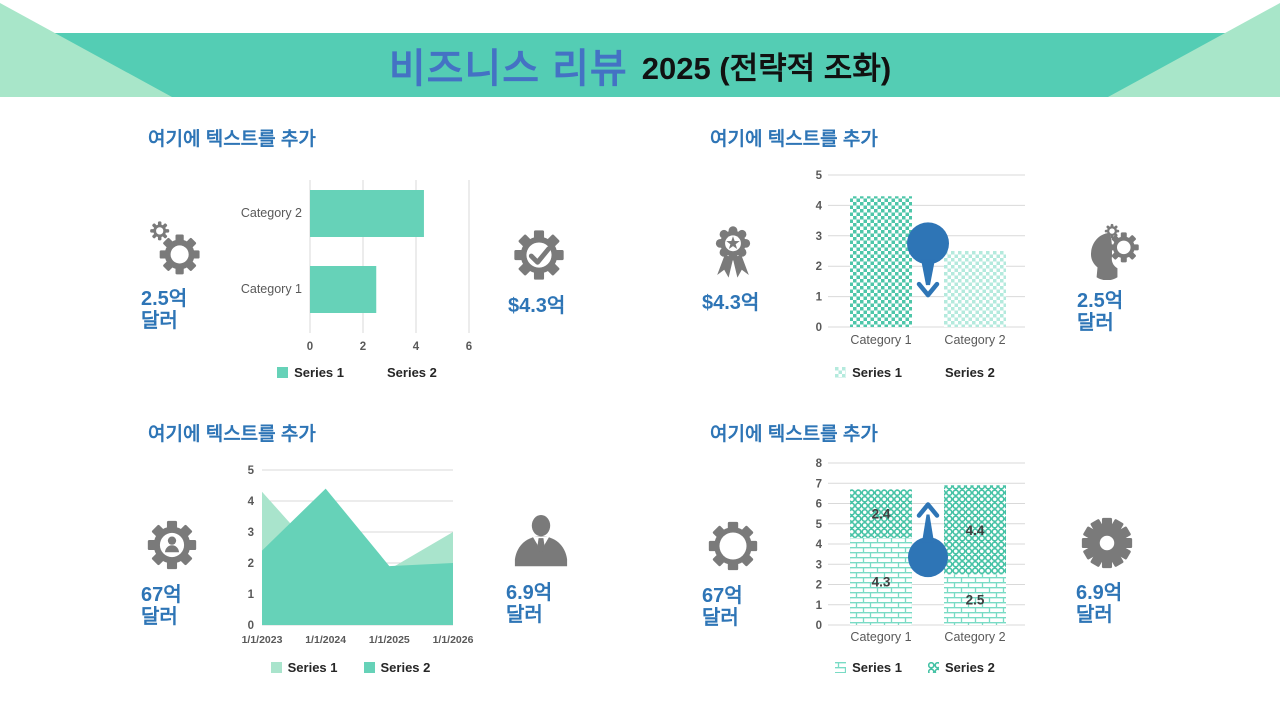 The width and height of the screenshot is (1280, 720). Describe the element at coordinates (172, 547) in the screenshot. I see `gear-person-icon` at that location.